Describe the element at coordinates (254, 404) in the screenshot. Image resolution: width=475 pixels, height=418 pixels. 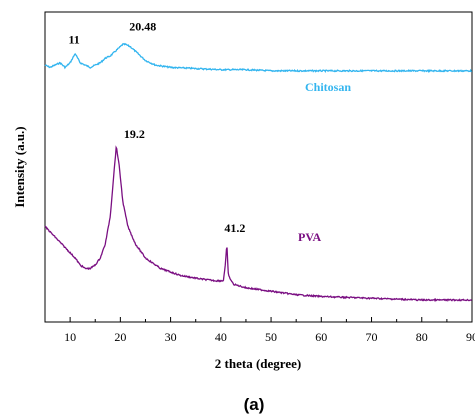
I see `panel-label: (a)` at that location.